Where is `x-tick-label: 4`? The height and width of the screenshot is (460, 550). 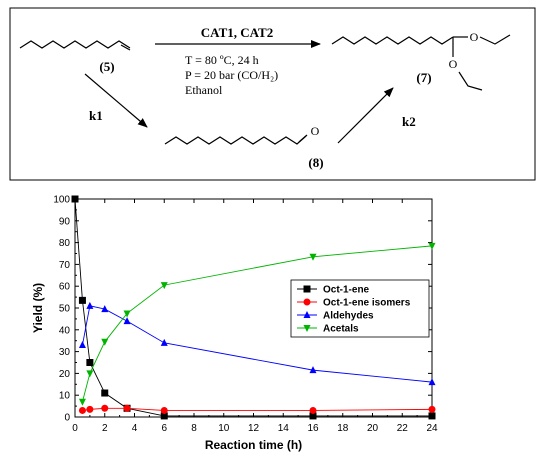 x-tick-label: 4 is located at coordinates (135, 428).